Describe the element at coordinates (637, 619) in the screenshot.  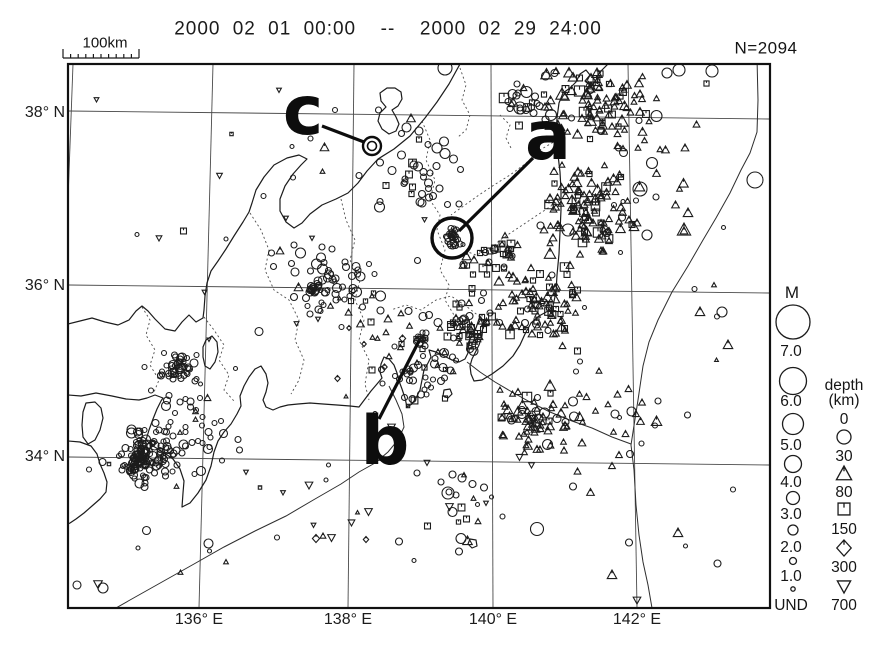
I see `lon-label-142e: 142° E` at that location.